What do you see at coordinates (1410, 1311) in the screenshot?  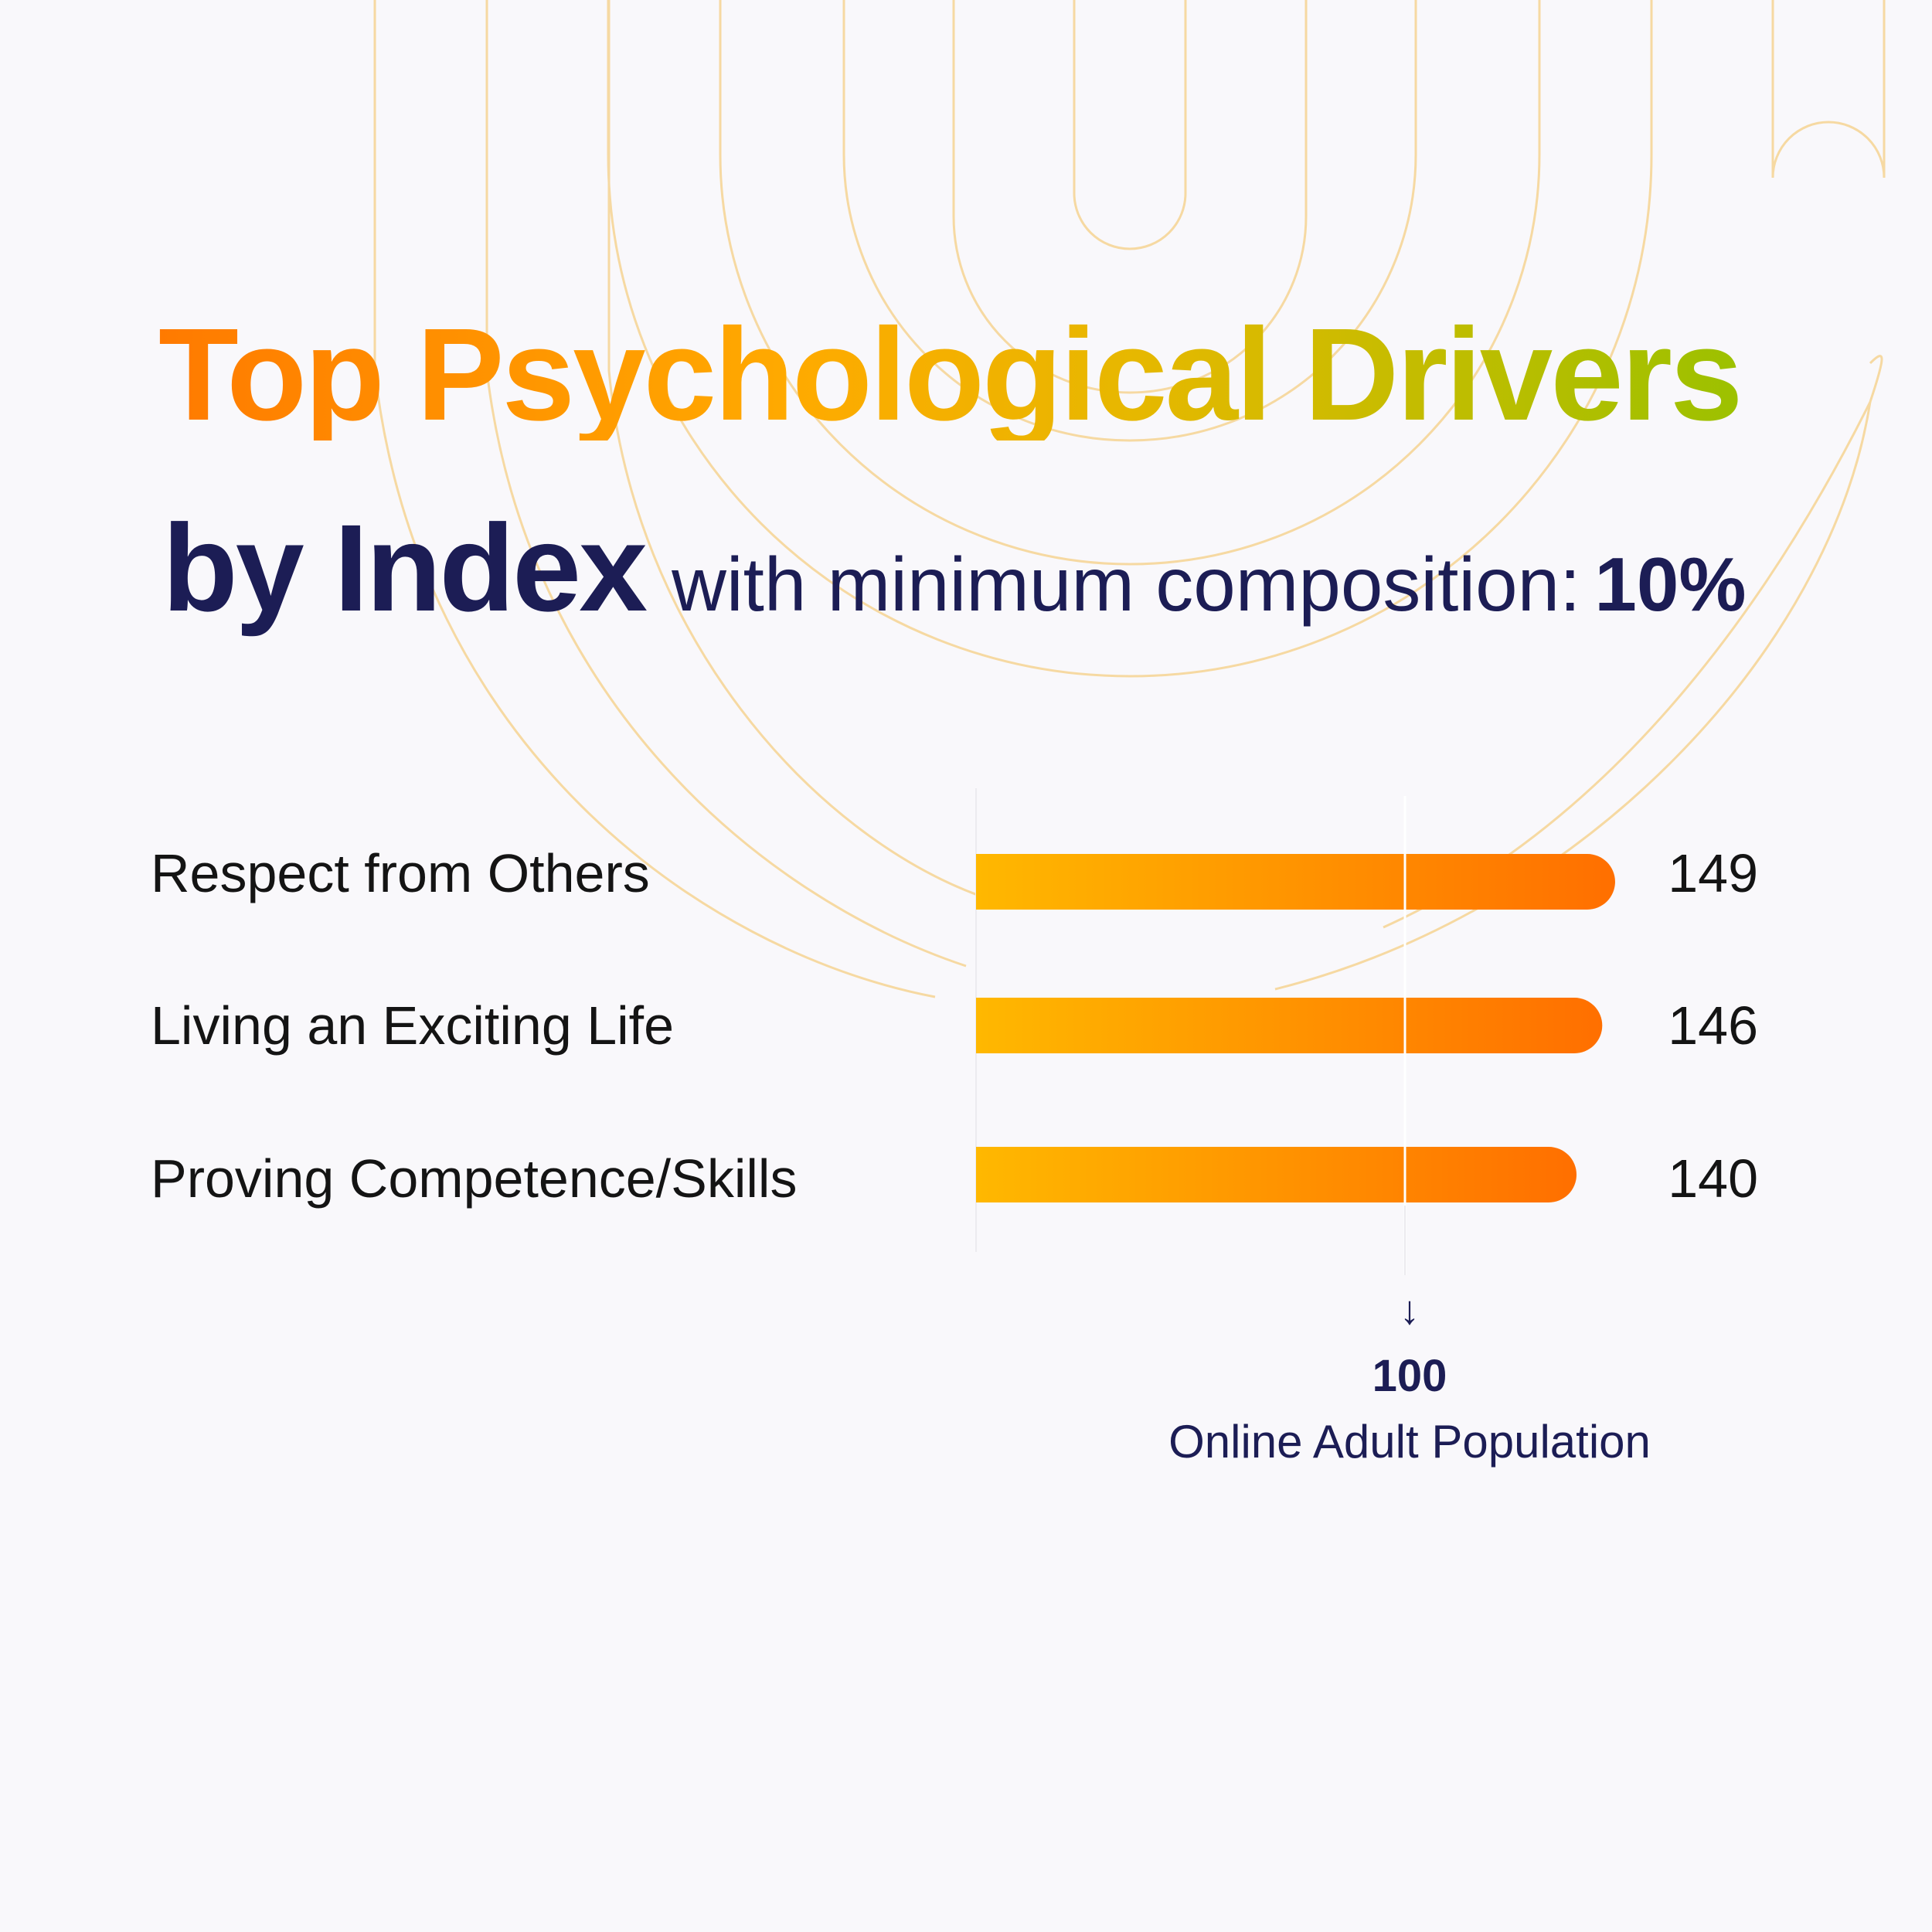 I see `arrow-down-icon: ↓` at bounding box center [1410, 1311].